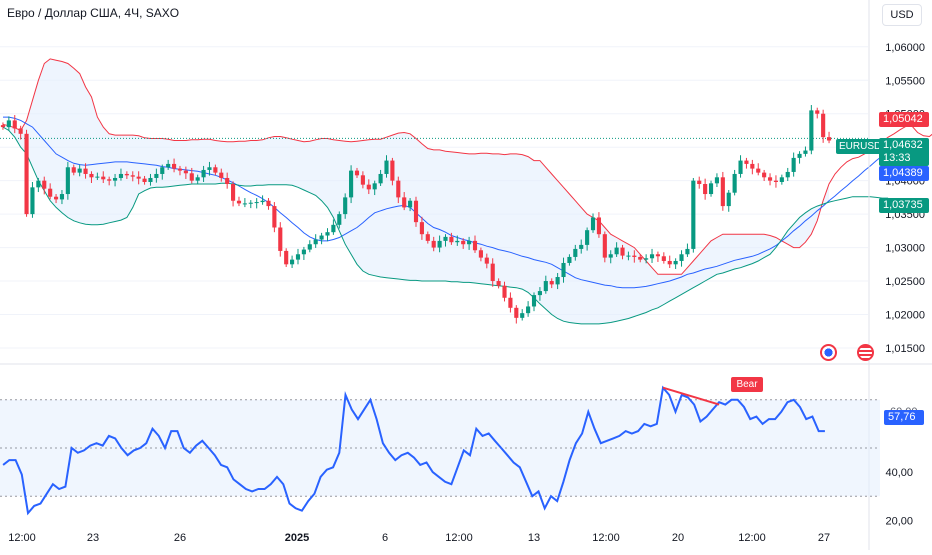 The width and height of the screenshot is (932, 555). Describe the element at coordinates (865, 352) in the screenshot. I see `us-flag-icon` at that location.